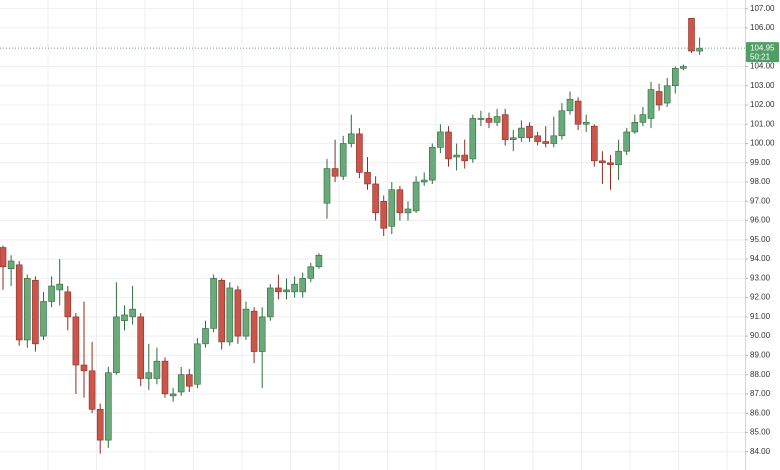 This screenshot has height=470, width=780. Describe the element at coordinates (760, 393) in the screenshot. I see `y-tick-label: 87.00` at that location.